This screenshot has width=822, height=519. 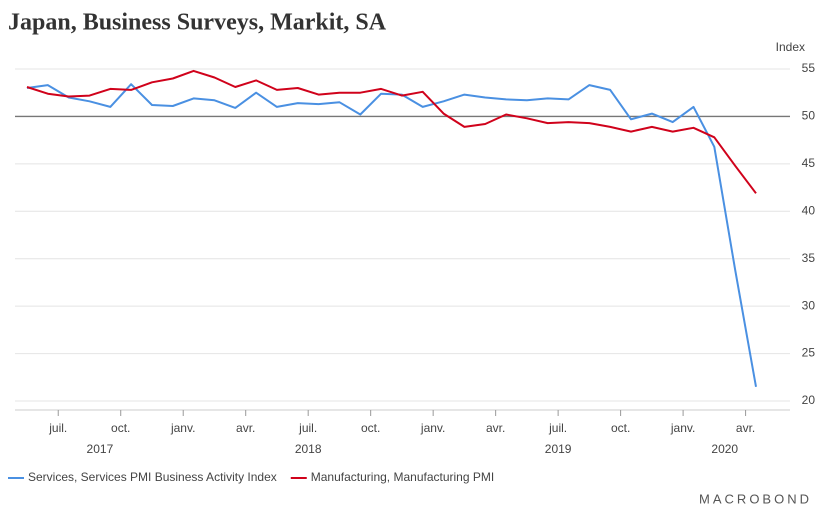 What do you see at coordinates (809, 210) in the screenshot?
I see `y-tick-label: 40` at bounding box center [809, 210].